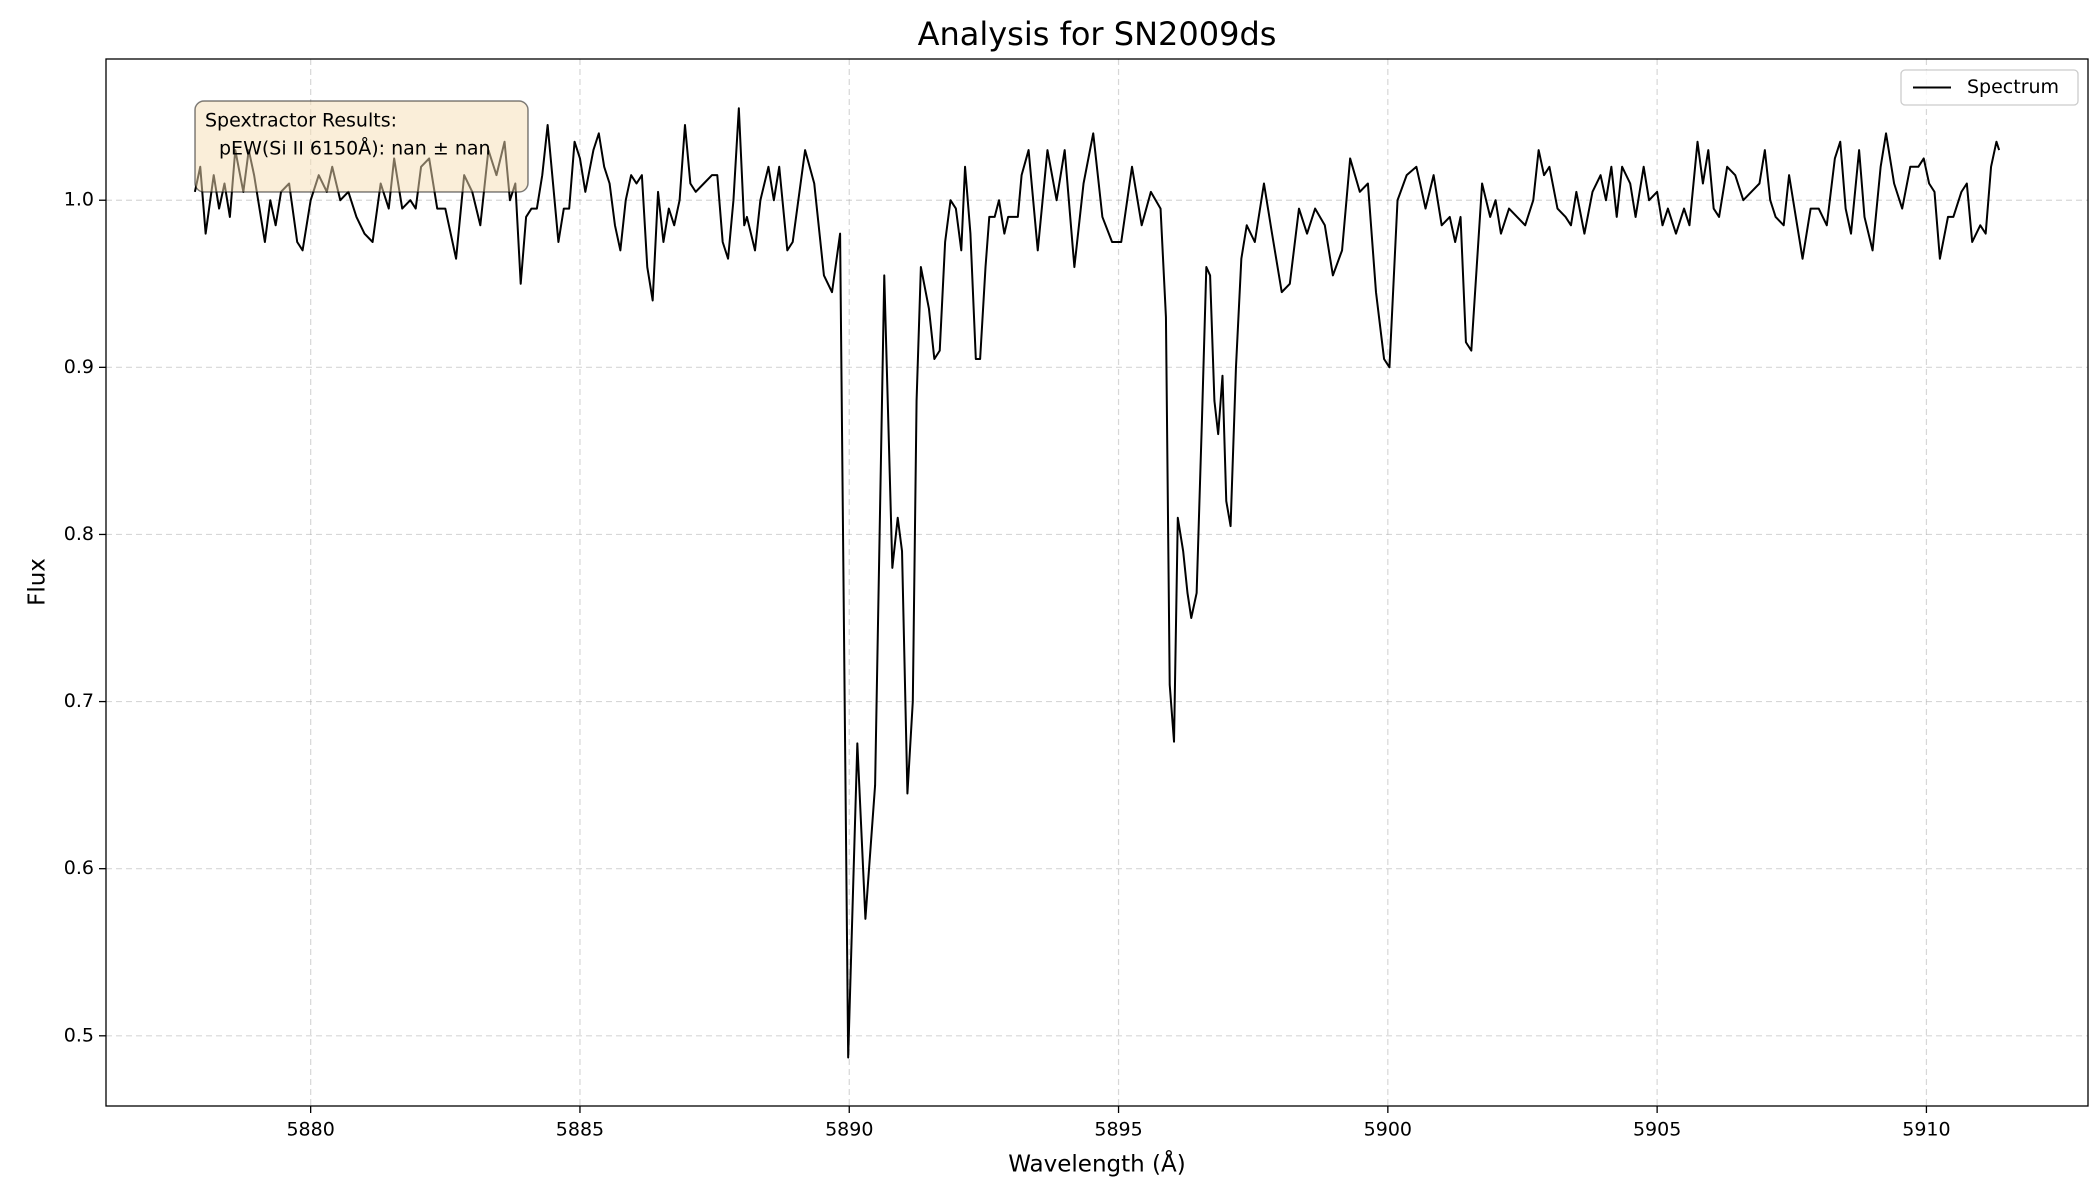 The height and width of the screenshot is (1200, 2100). I want to click on chart-title: Analysis for SN2009ds, so click(1097, 34).